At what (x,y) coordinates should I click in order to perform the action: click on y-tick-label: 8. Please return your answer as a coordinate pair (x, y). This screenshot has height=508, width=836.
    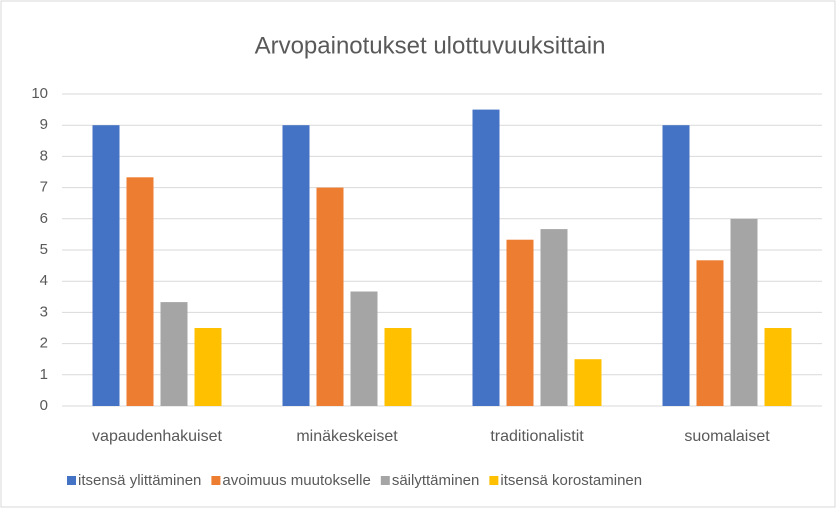
    Looking at the image, I should click on (44, 155).